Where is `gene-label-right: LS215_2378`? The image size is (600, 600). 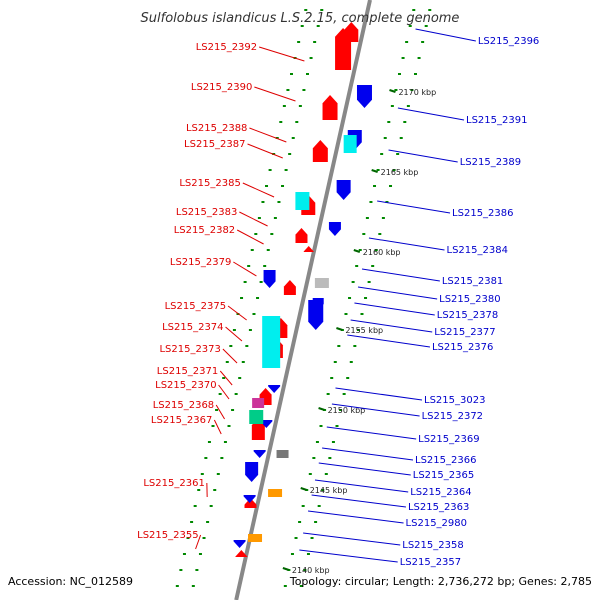 gene-label-right: LS215_2378 is located at coordinates (467, 315).